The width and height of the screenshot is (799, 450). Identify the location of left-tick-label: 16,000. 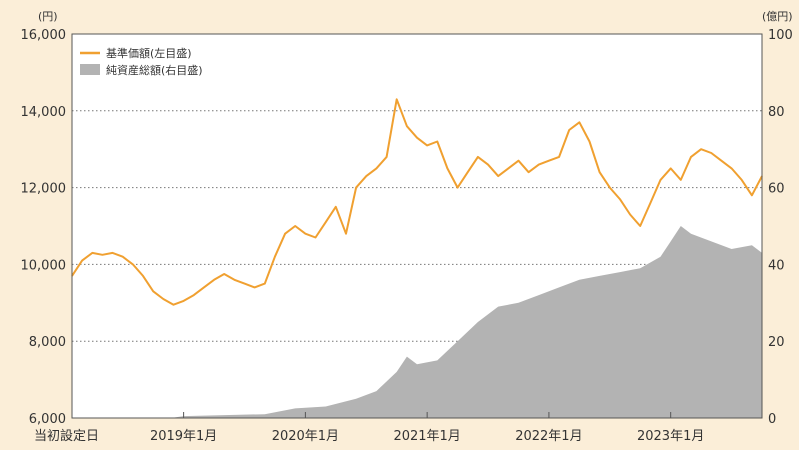
(44, 35).